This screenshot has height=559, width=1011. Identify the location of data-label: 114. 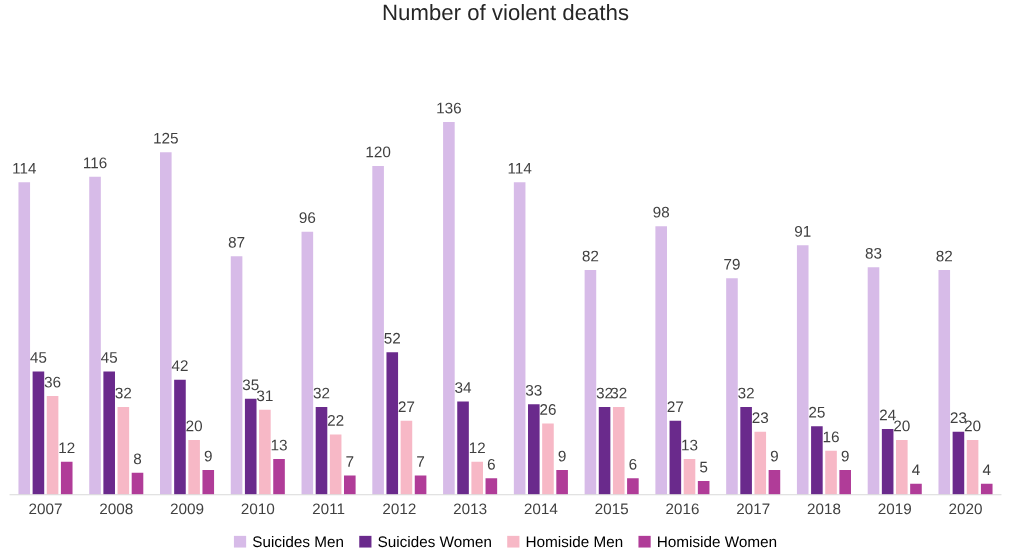
(24, 168).